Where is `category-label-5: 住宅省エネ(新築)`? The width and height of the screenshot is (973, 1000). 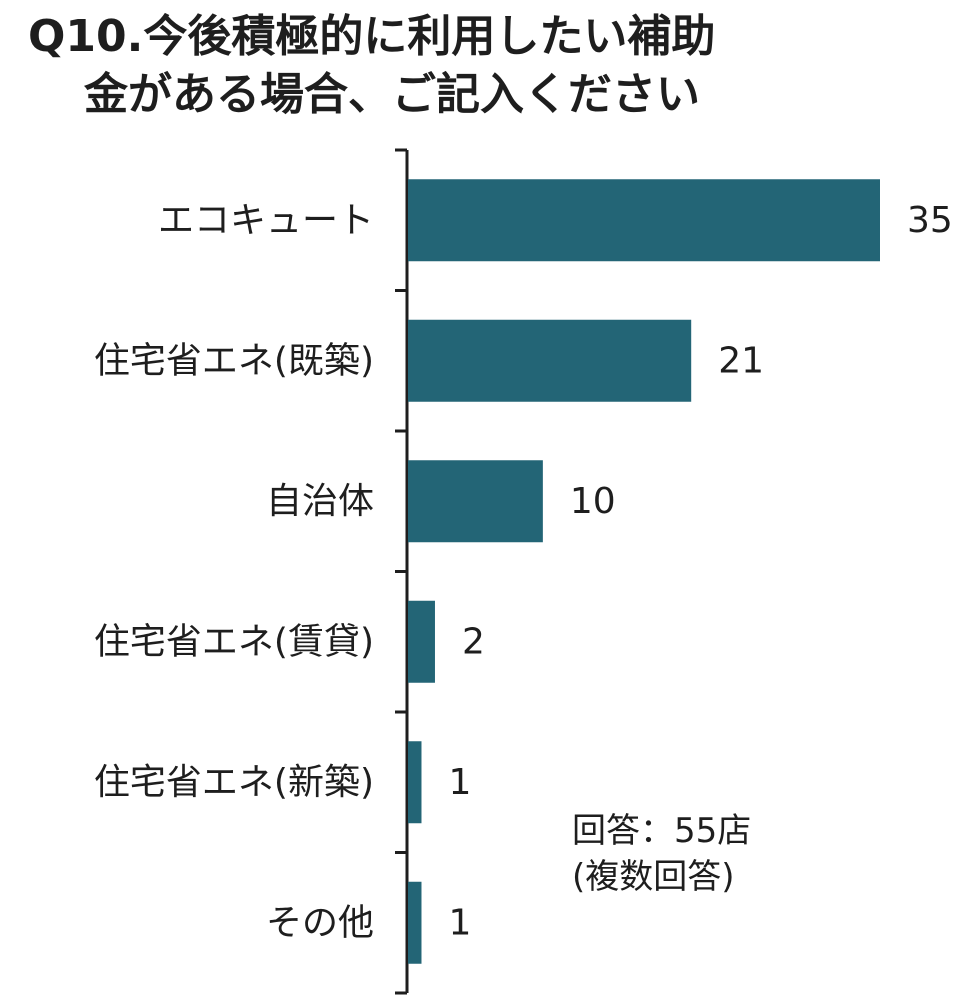
category-label-5: 住宅省エネ(新築) is located at coordinates (234, 782).